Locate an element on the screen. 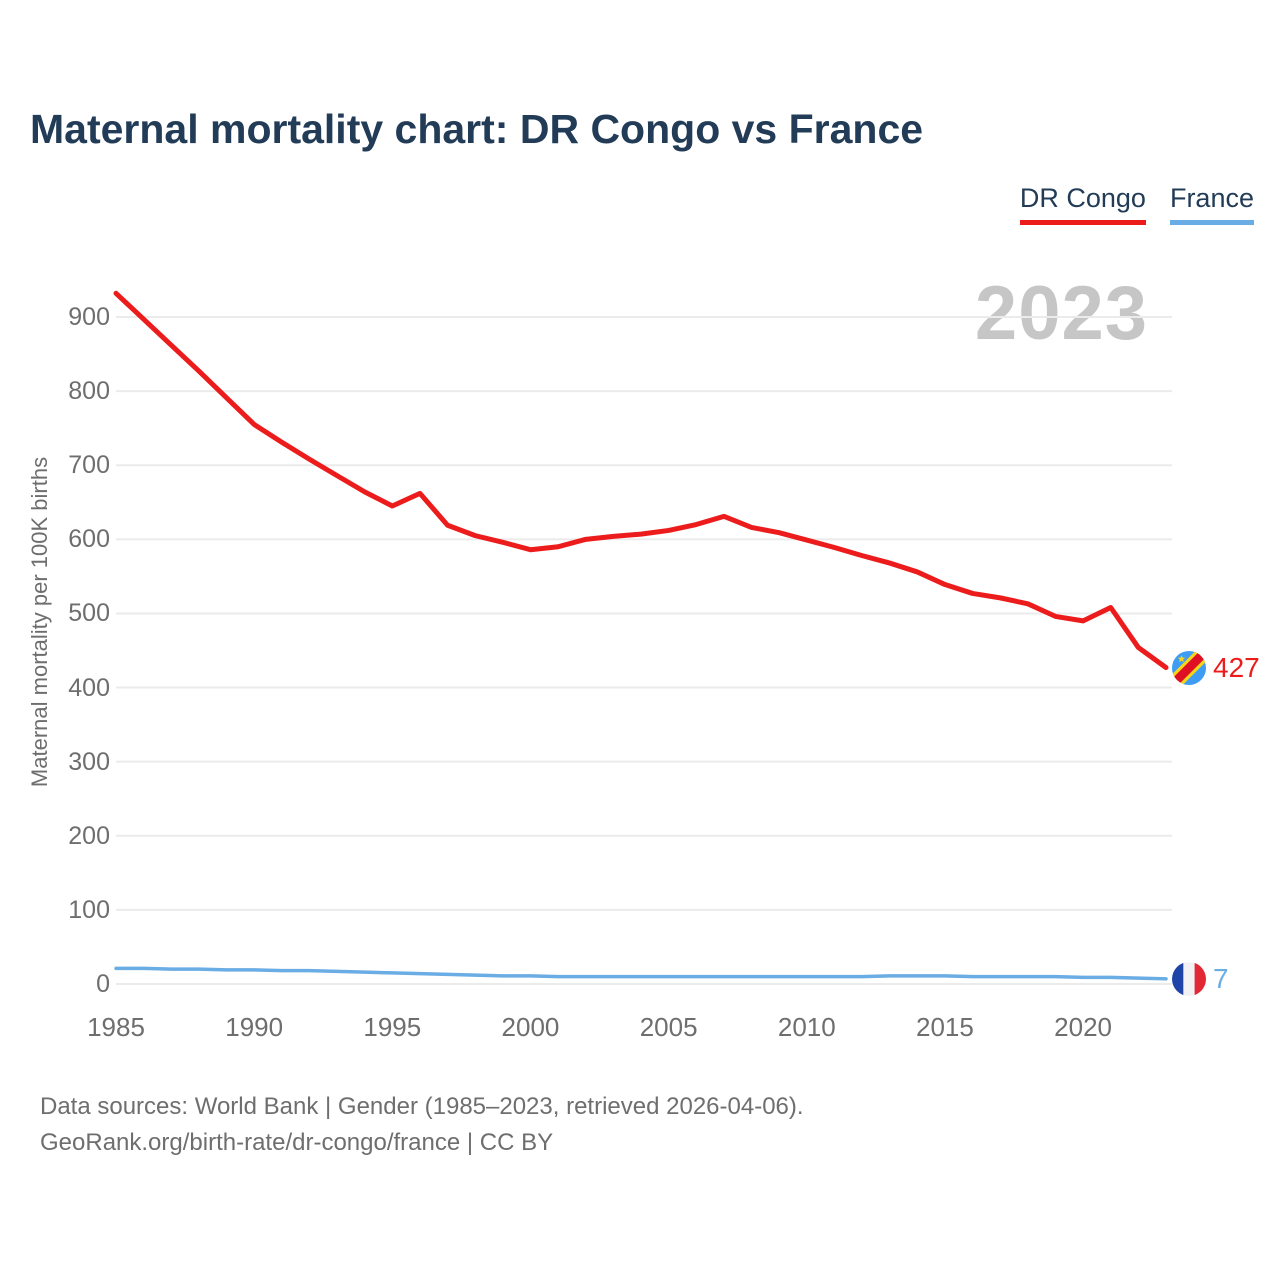 Image resolution: width=1280 pixels, height=1280 pixels. france-endpoint: 7 is located at coordinates (1200, 978).